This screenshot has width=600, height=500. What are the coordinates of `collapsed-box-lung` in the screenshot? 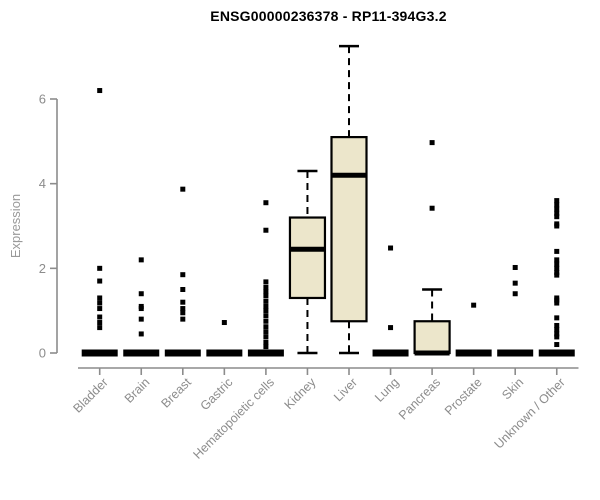 It's located at (390, 353).